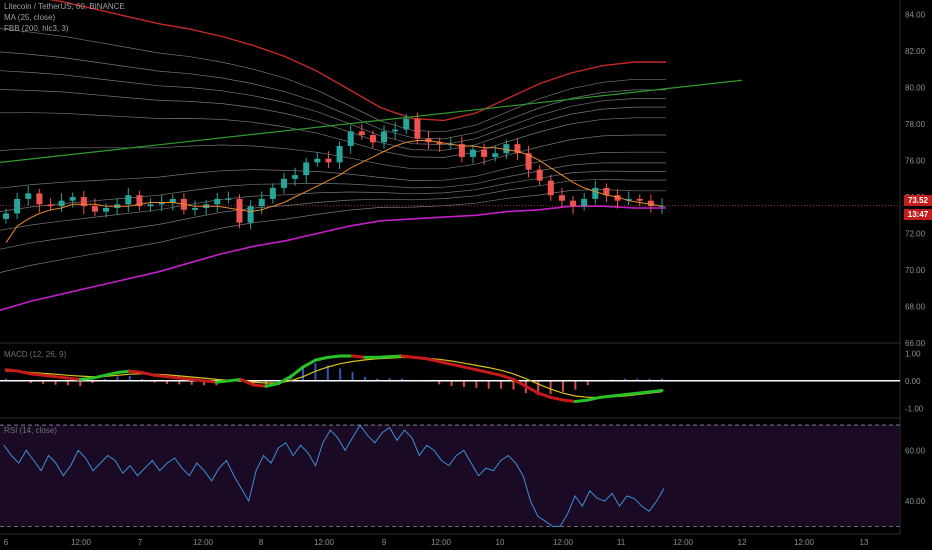 The width and height of the screenshot is (932, 550). What do you see at coordinates (915, 307) in the screenshot?
I see `y-tick-label: 68.00` at bounding box center [915, 307].